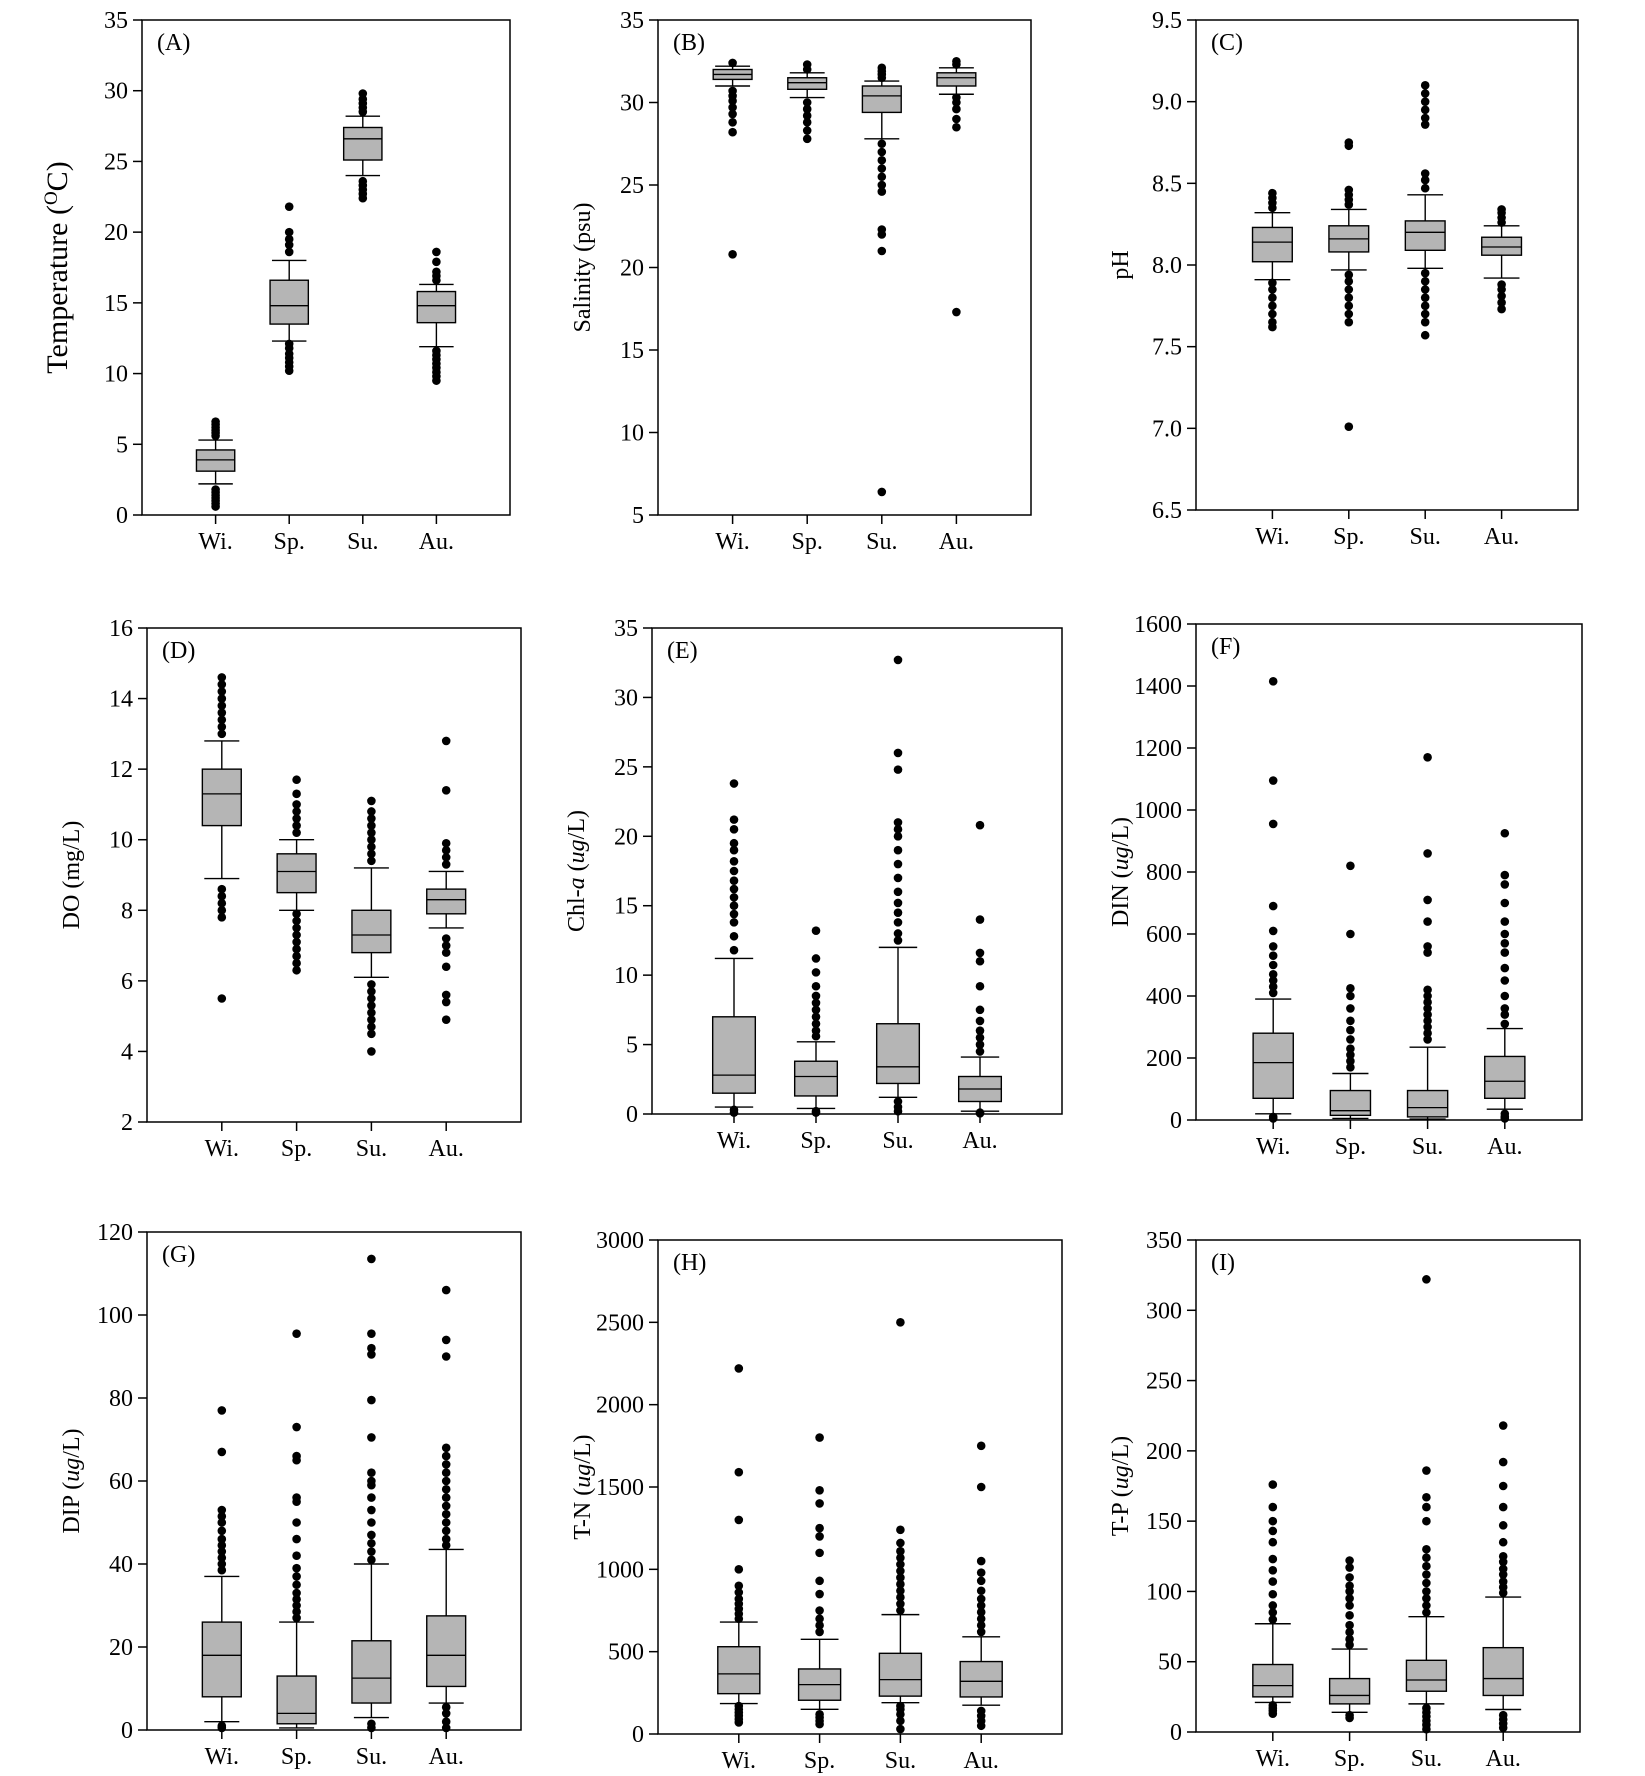 Image resolution: width=1645 pixels, height=1776 pixels. I want to click on y-tick-label: 8.5, so click(1167, 184).